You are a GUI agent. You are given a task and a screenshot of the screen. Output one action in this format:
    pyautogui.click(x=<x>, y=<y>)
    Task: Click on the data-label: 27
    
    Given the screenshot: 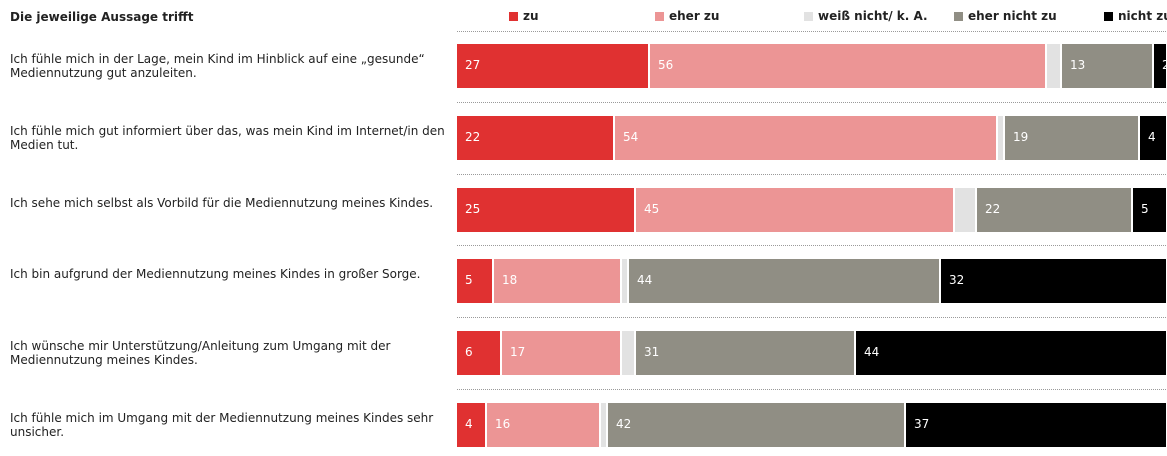 What is the action you would take?
    pyautogui.click(x=473, y=65)
    